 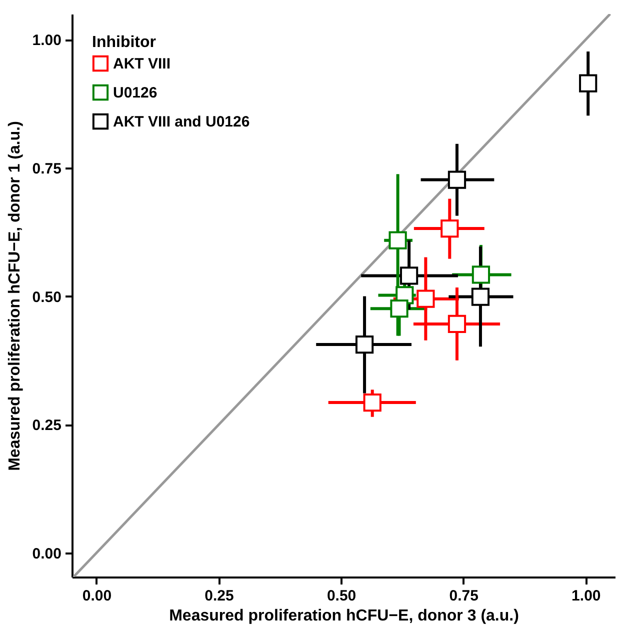 I want to click on legend-title: Inhibitor, so click(x=124, y=42).